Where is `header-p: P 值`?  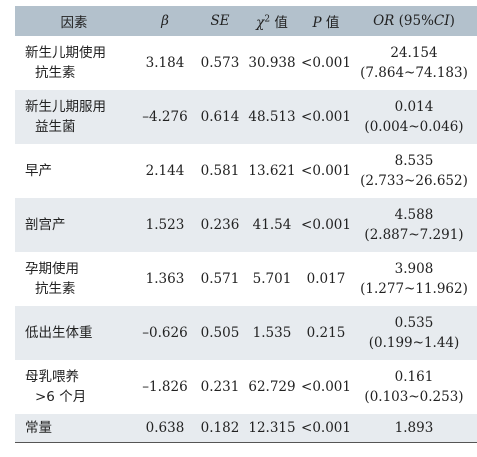 header-p: P 值 is located at coordinates (326, 21).